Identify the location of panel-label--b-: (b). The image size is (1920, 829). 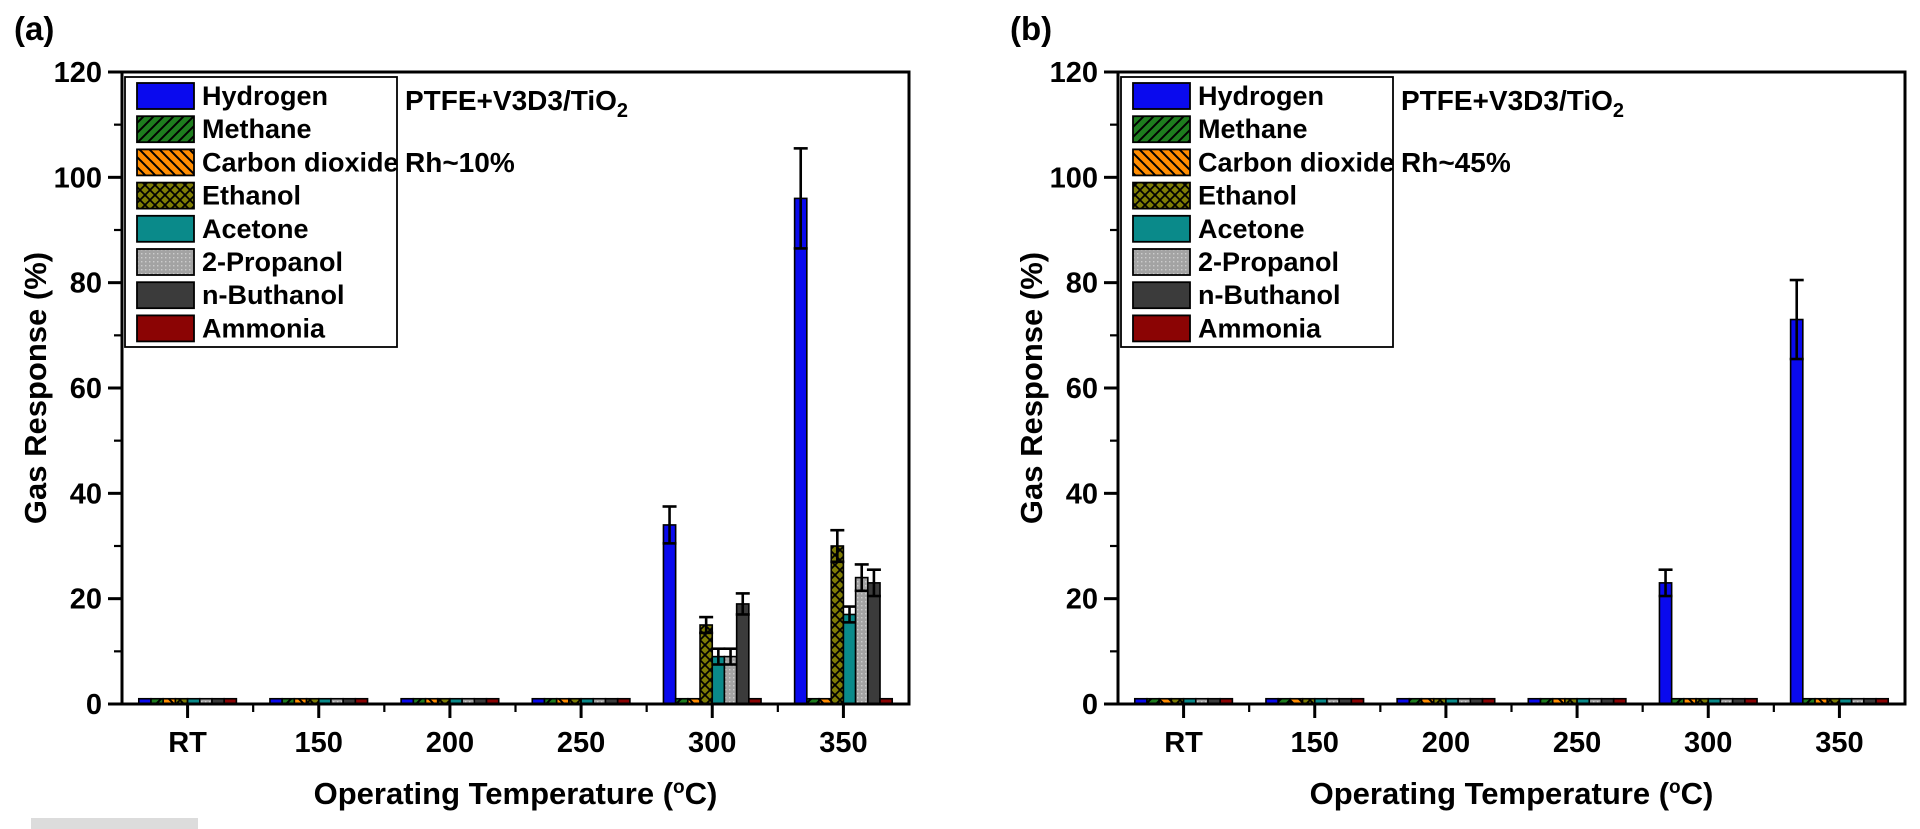
(1031, 28).